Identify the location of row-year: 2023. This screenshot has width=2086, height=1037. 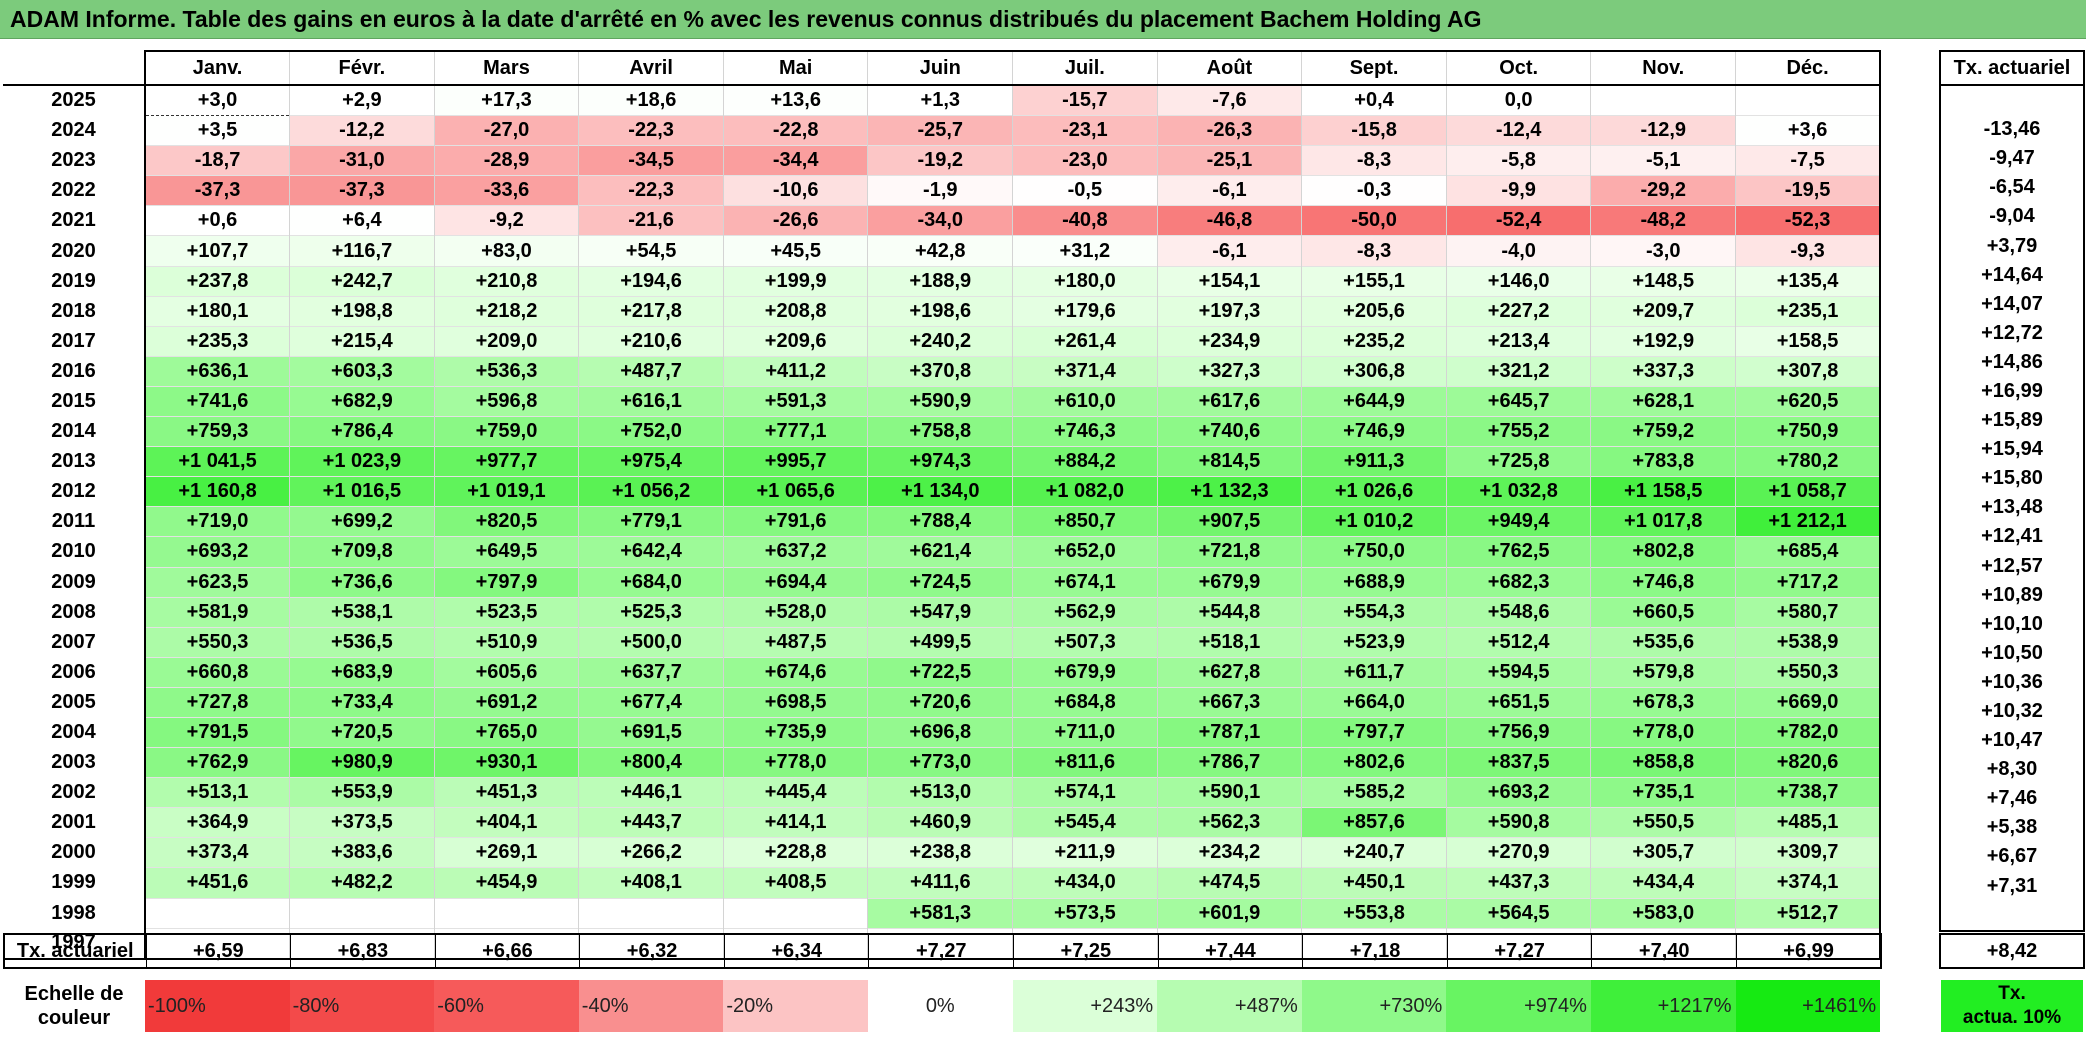
(73, 160).